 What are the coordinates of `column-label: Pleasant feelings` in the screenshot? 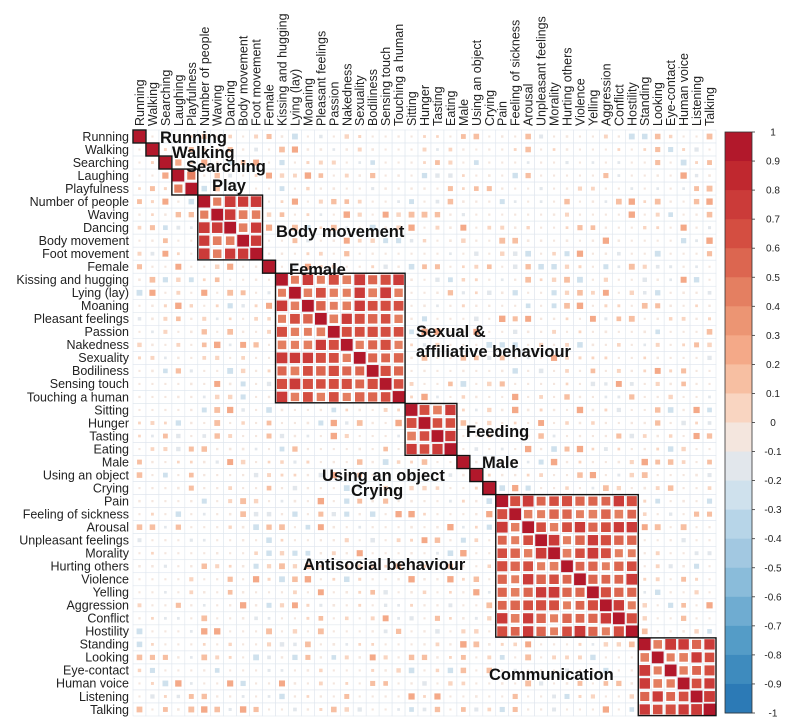 It's located at (321, 78).